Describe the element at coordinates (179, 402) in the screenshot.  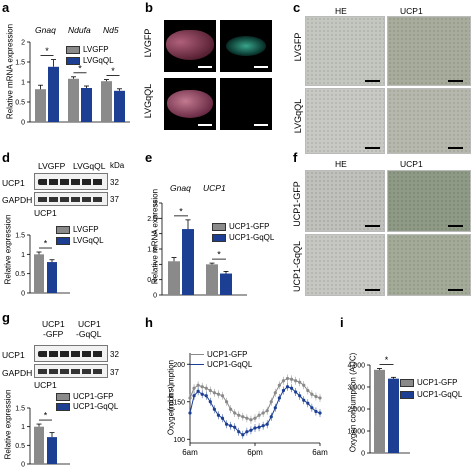
I see `y-tick-label: 150` at that location.